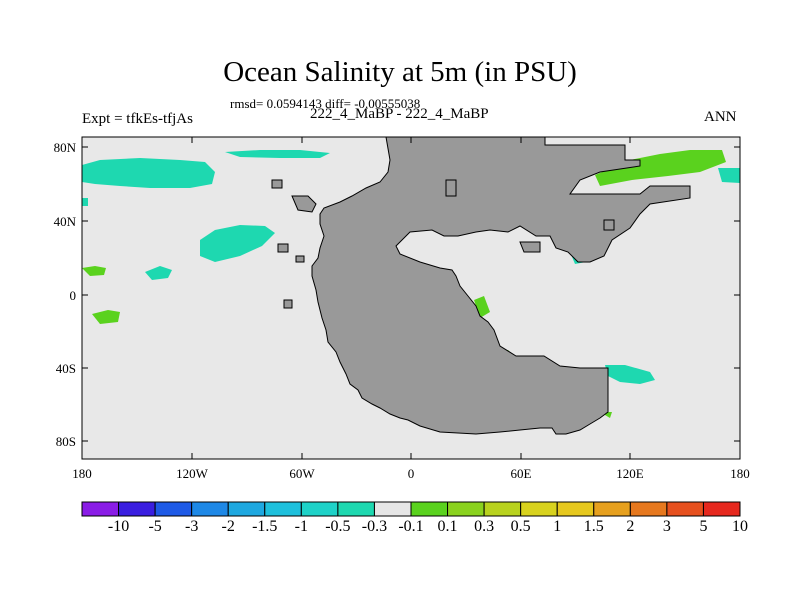 The height and width of the screenshot is (600, 800). I want to click on patch-mid-pacific, so click(237, 243).